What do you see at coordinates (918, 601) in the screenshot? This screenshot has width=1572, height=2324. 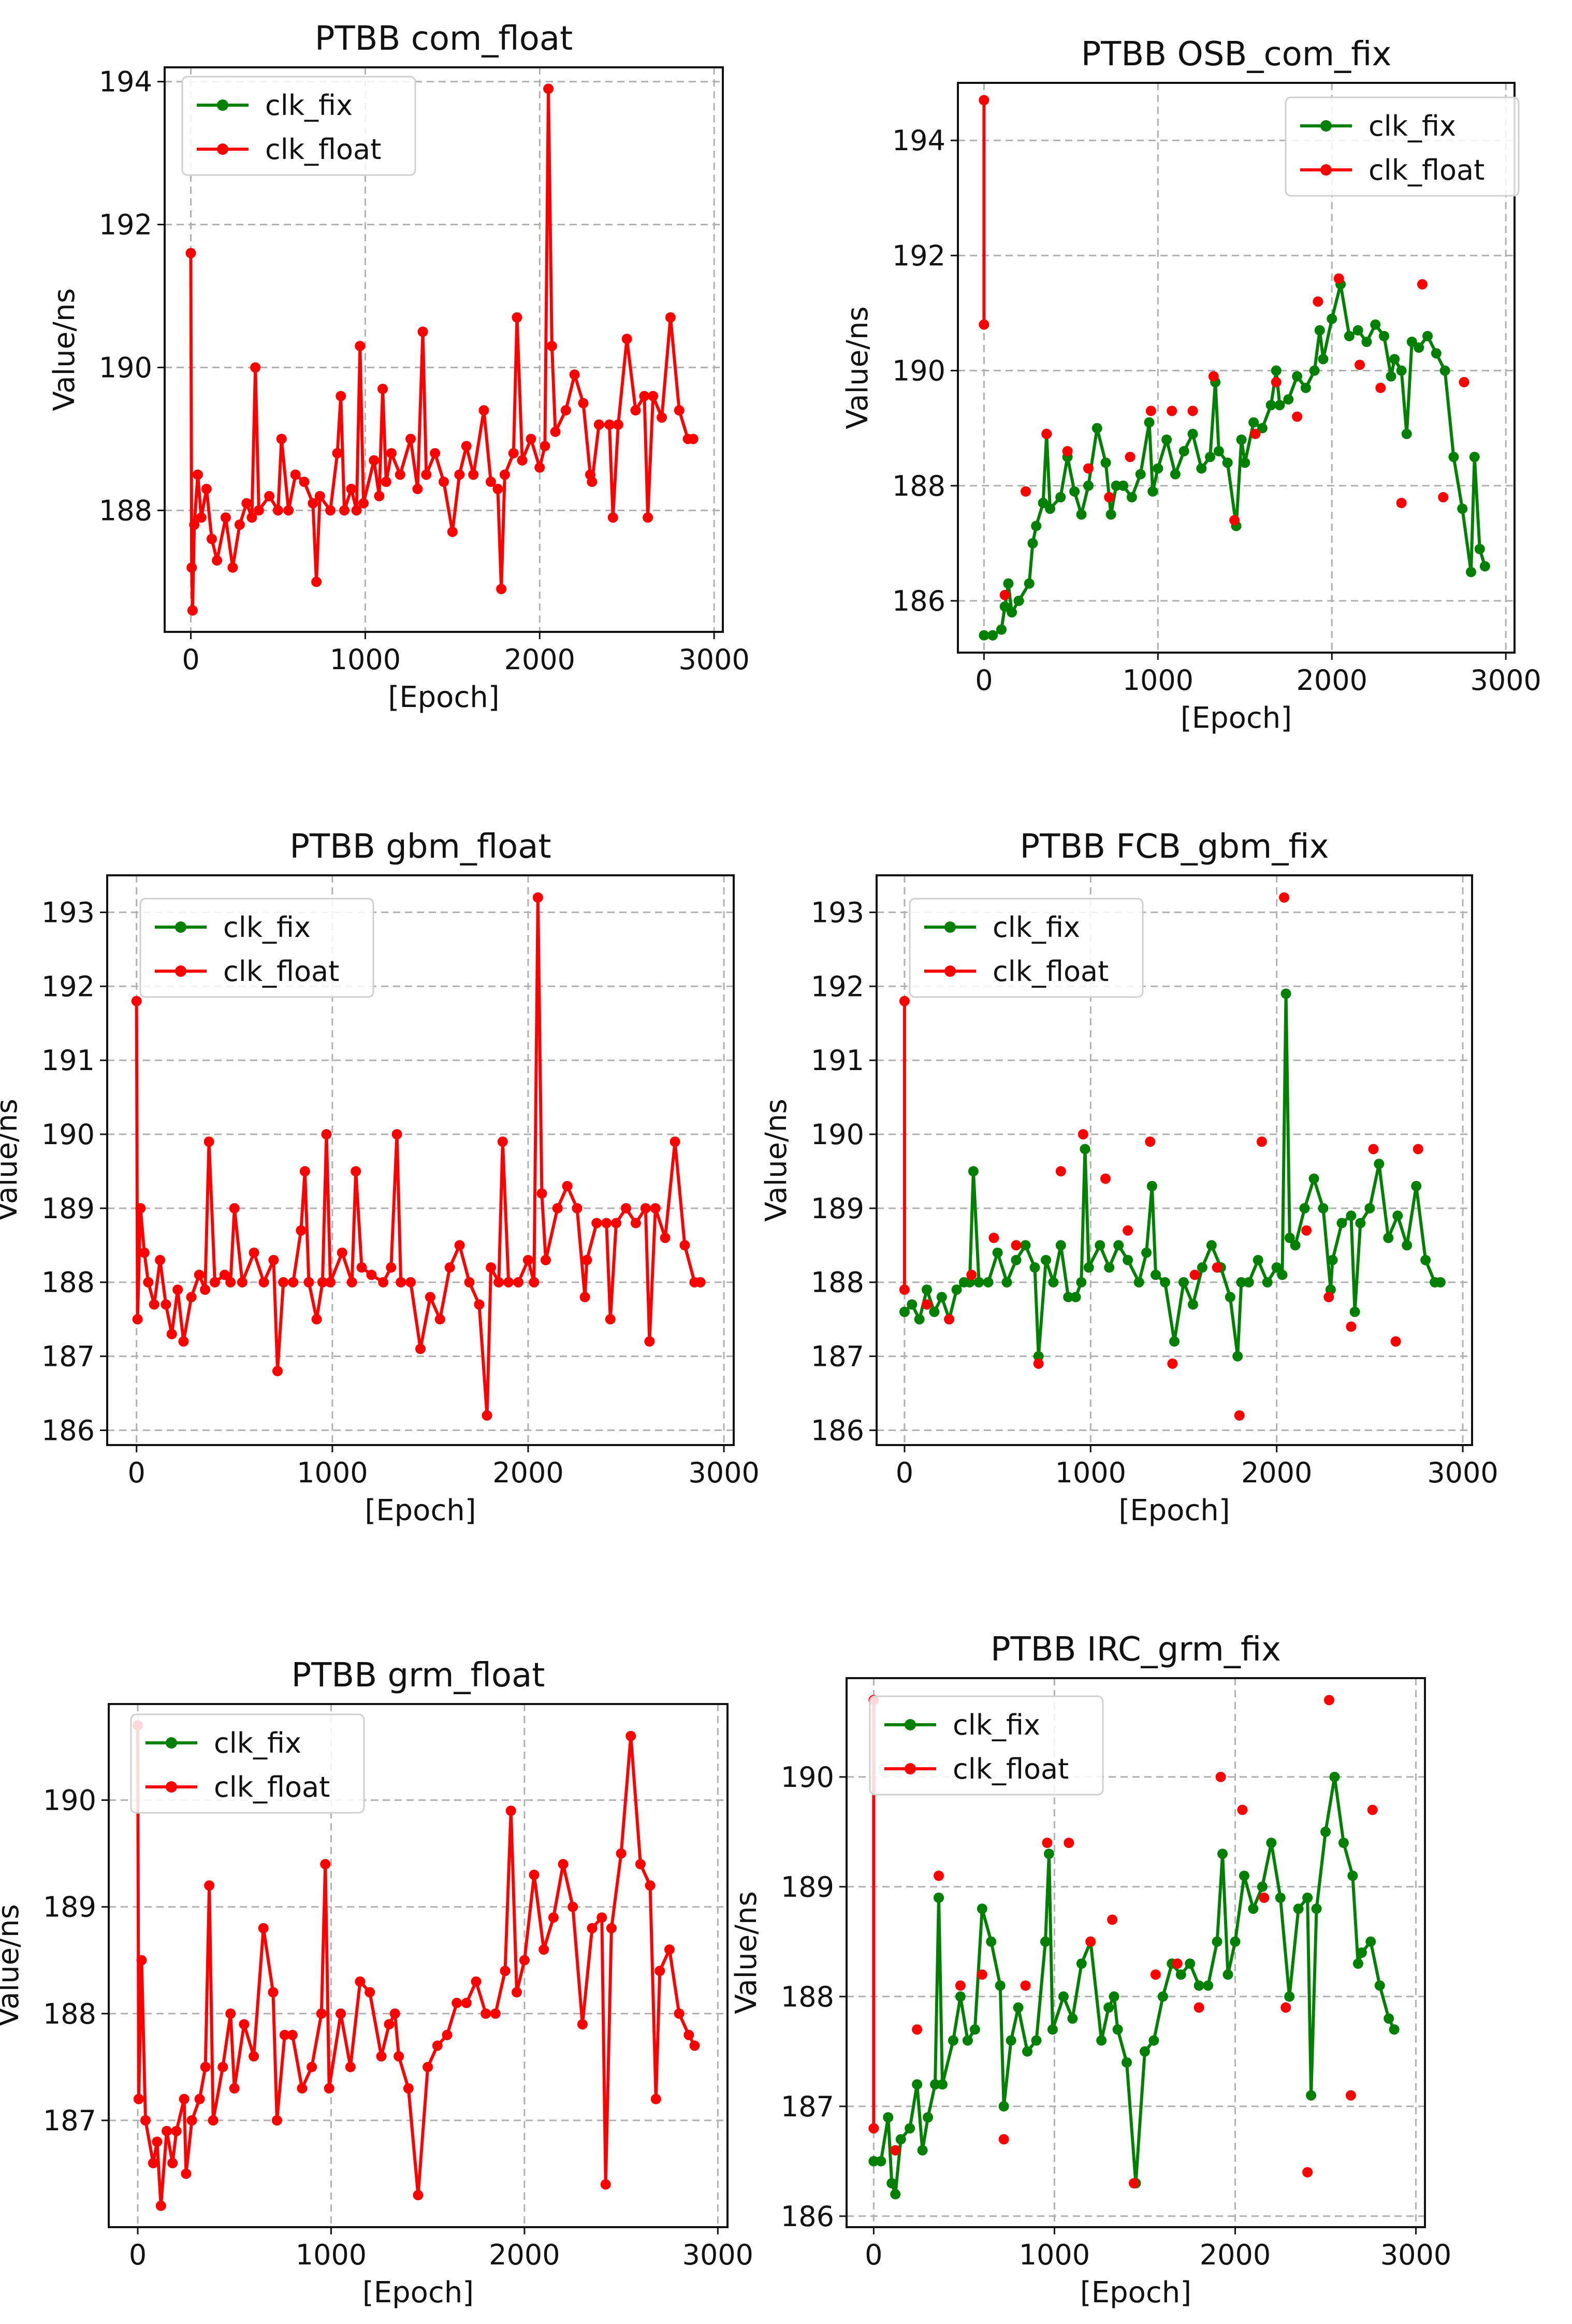 I see `y-tick-label: 186` at bounding box center [918, 601].